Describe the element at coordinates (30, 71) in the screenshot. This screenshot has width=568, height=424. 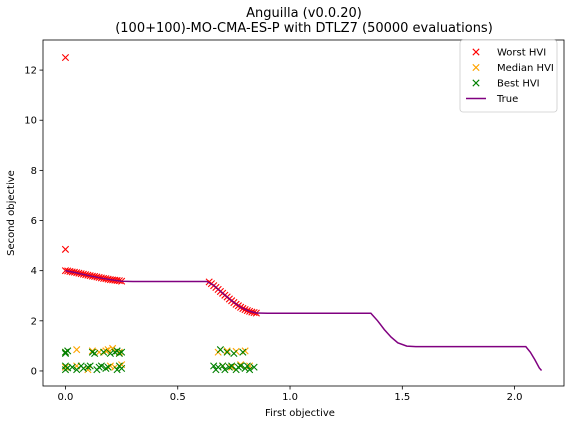
I see `y-tick-label: 12` at that location.